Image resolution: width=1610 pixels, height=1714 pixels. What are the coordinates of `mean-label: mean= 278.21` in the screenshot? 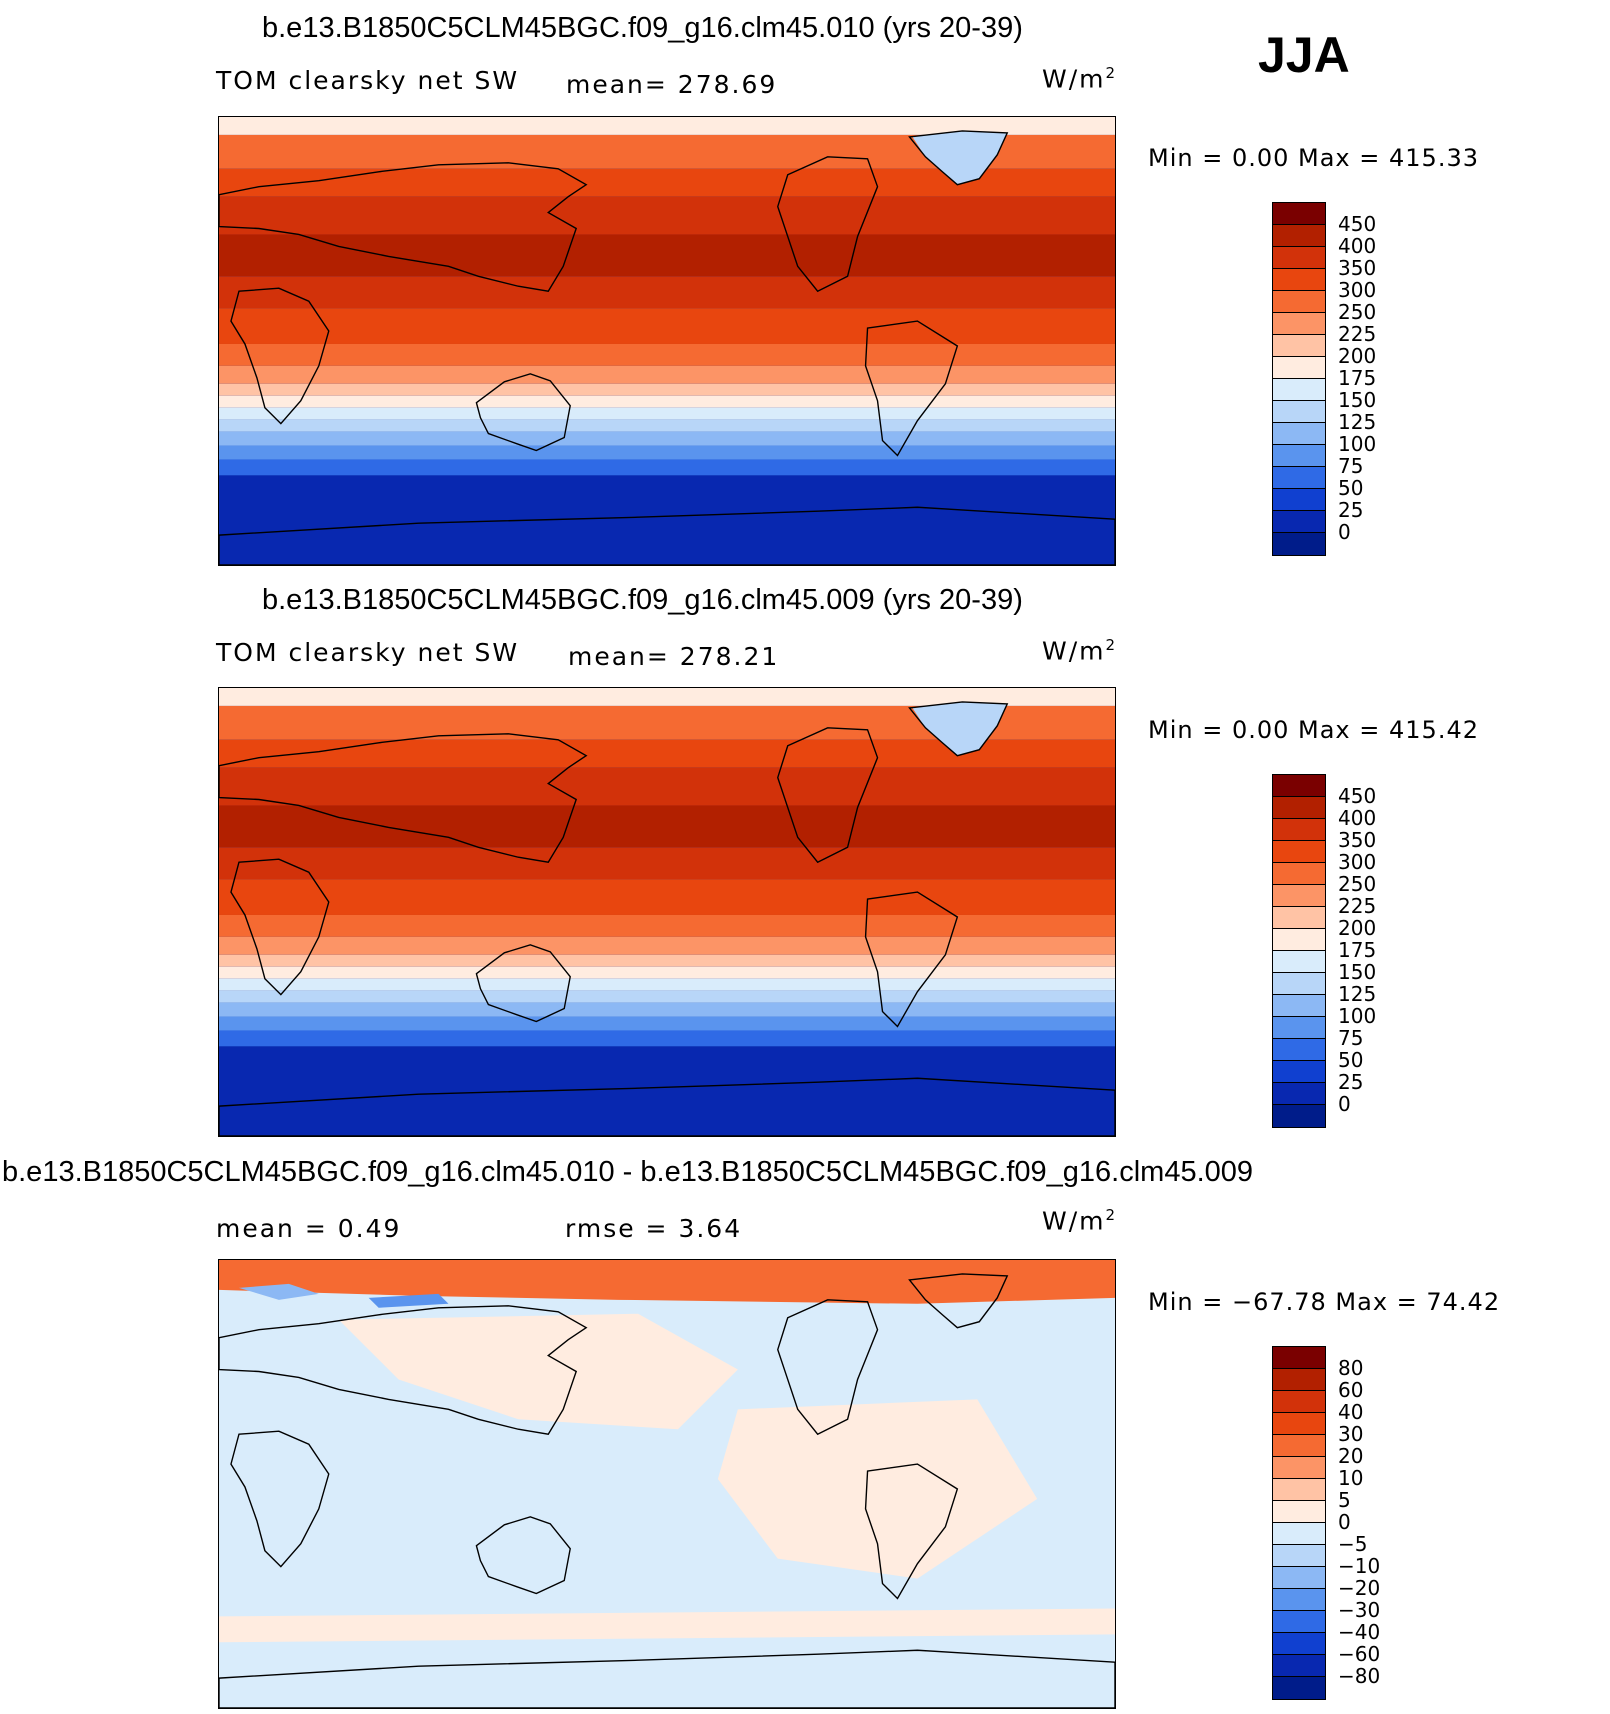 It's located at (674, 656).